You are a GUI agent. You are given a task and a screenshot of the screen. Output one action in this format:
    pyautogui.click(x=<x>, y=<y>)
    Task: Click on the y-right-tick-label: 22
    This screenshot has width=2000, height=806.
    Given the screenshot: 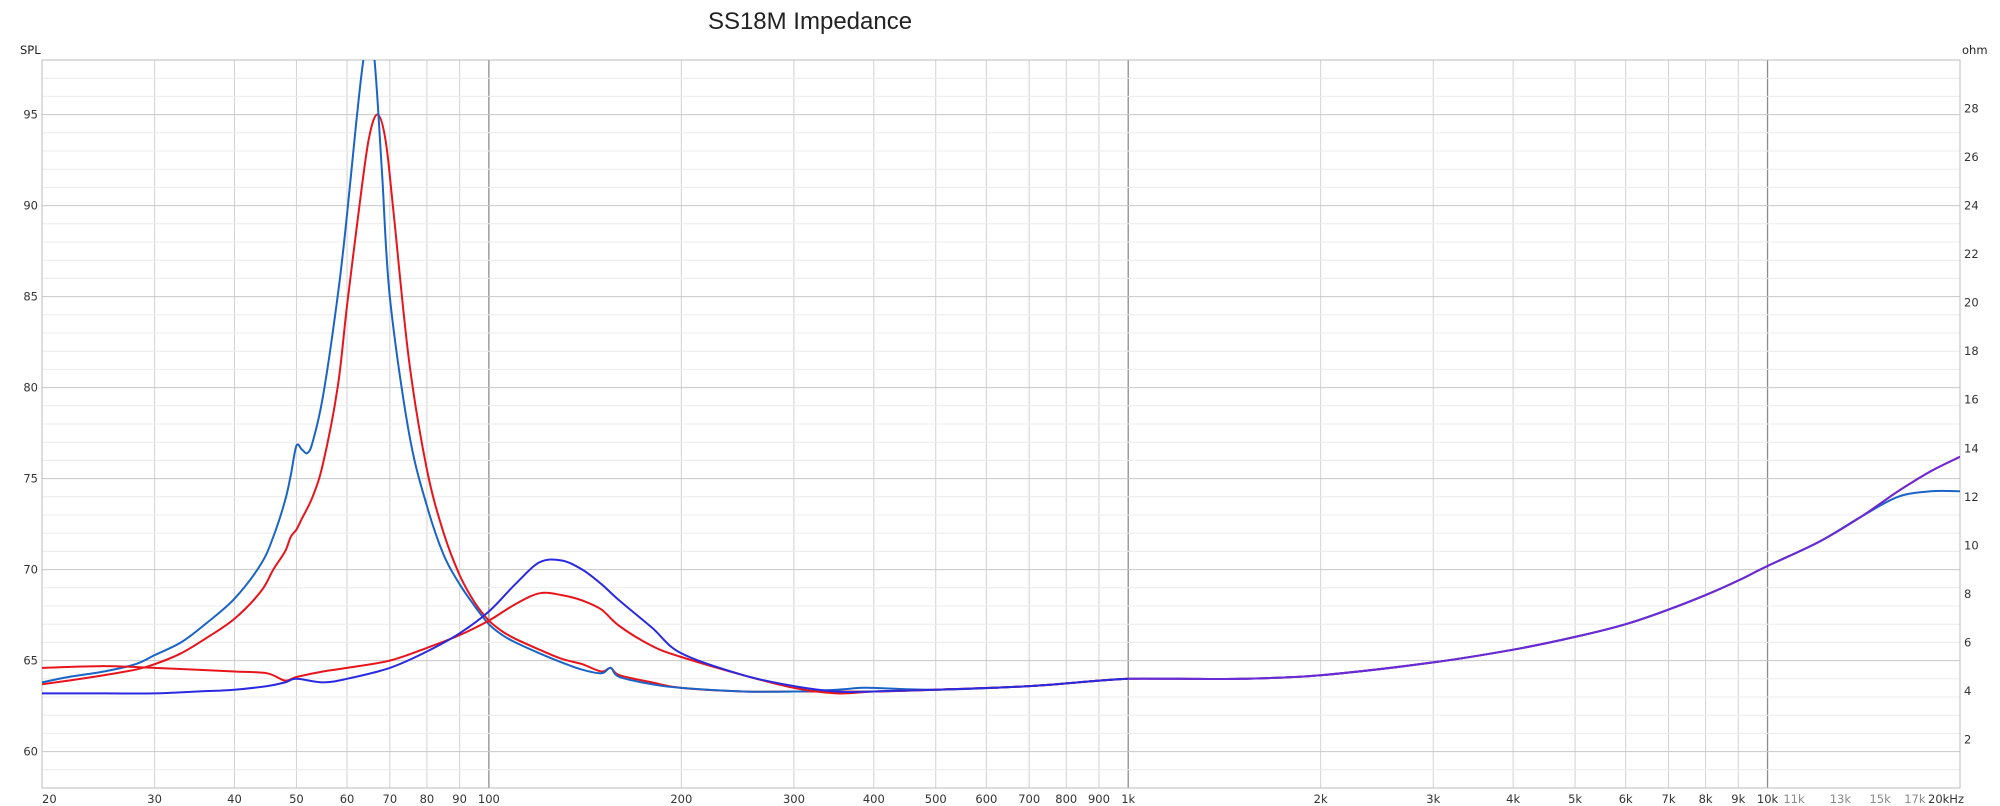 What is the action you would take?
    pyautogui.click(x=1971, y=254)
    